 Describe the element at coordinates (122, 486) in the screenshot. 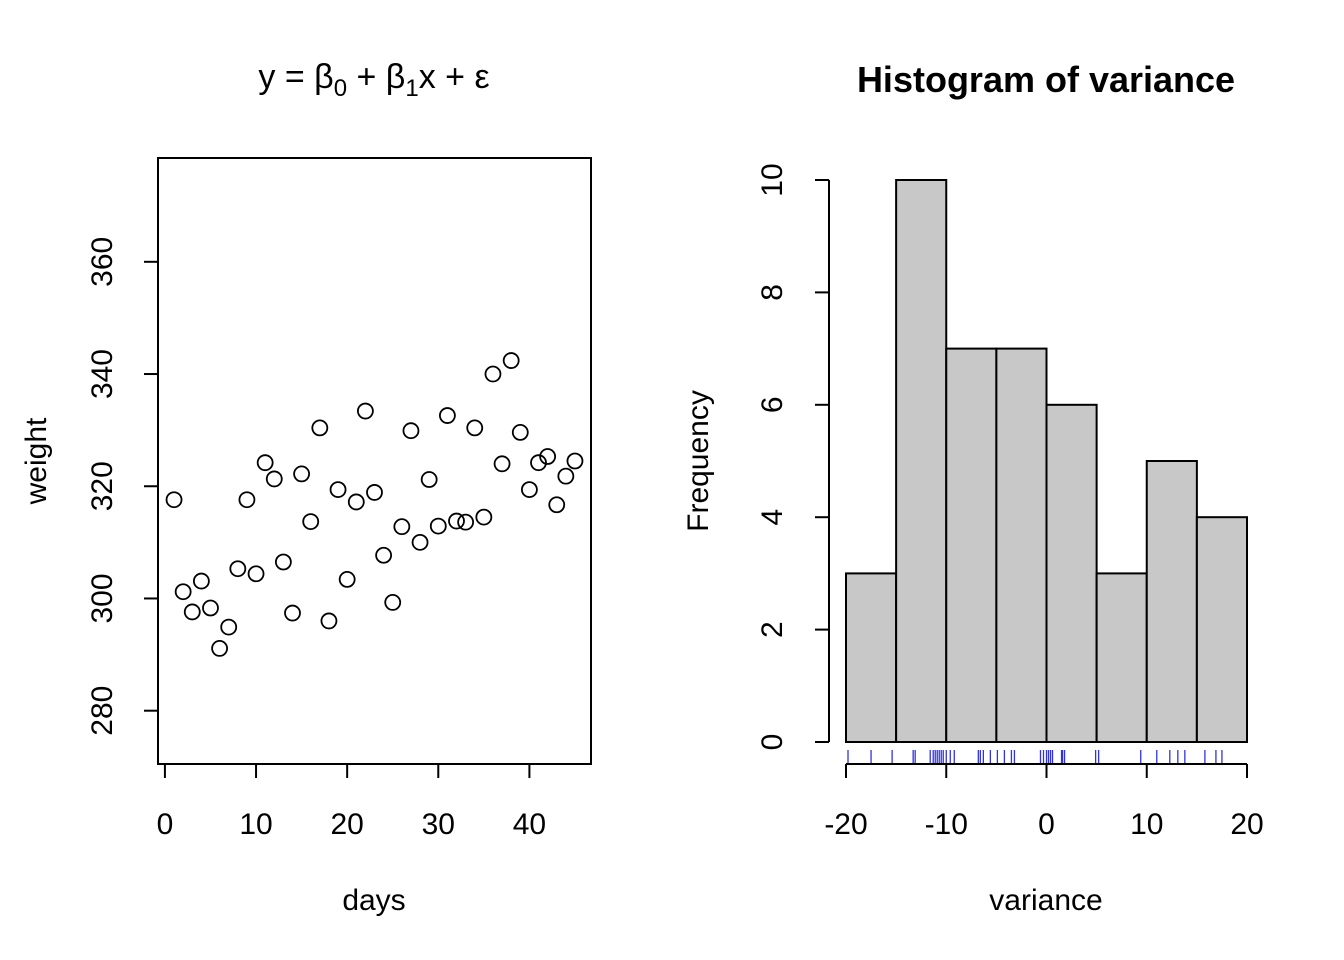

I see `scatter-y-axis: 280 300 320 340 360` at that location.